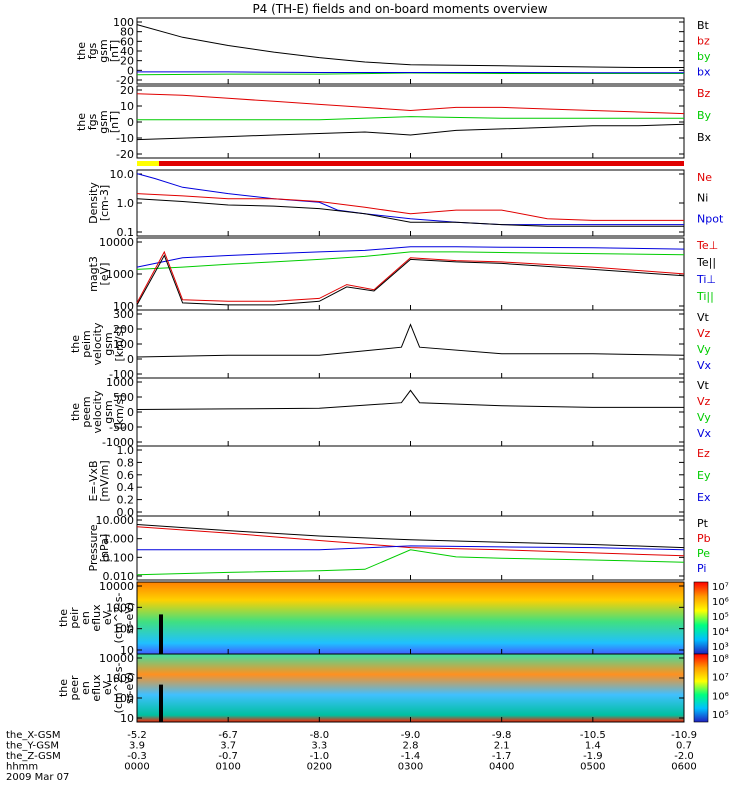 This screenshot has height=800, width=750. I want to click on orbit-value: -0.3, so click(137, 756).